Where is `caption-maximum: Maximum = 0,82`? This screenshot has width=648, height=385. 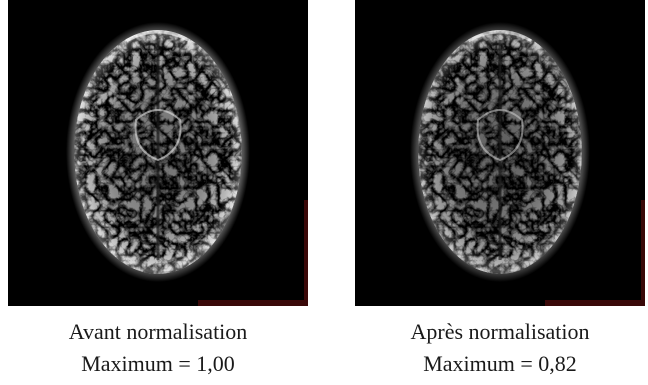 caption-maximum: Maximum = 0,82 is located at coordinates (500, 363).